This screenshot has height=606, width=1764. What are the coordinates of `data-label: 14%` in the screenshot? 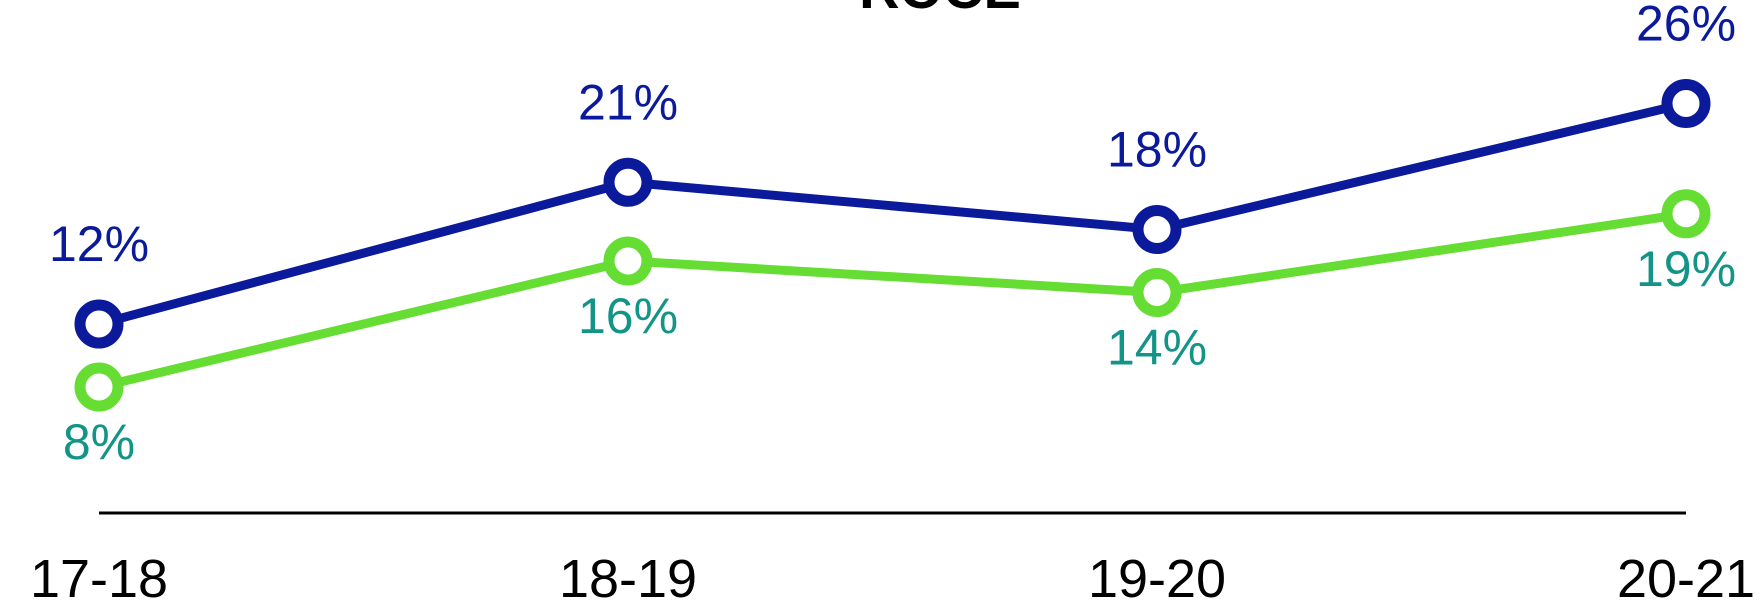 It's located at (1157, 348).